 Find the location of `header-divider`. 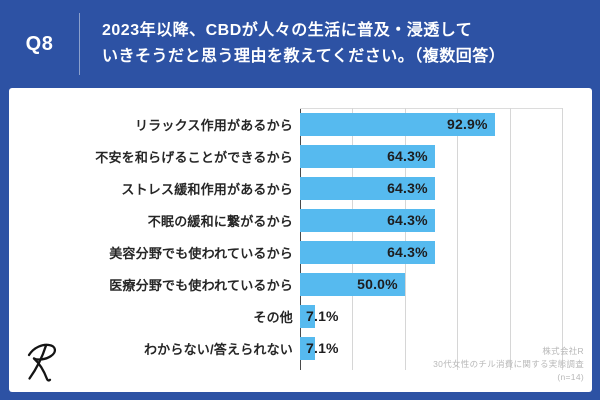

header-divider is located at coordinates (79, 44).